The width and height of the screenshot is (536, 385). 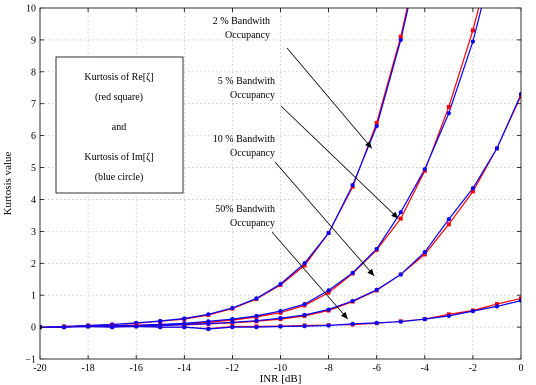 I want to click on annotation-2pct-line-2: Occupancy, so click(x=247, y=35).